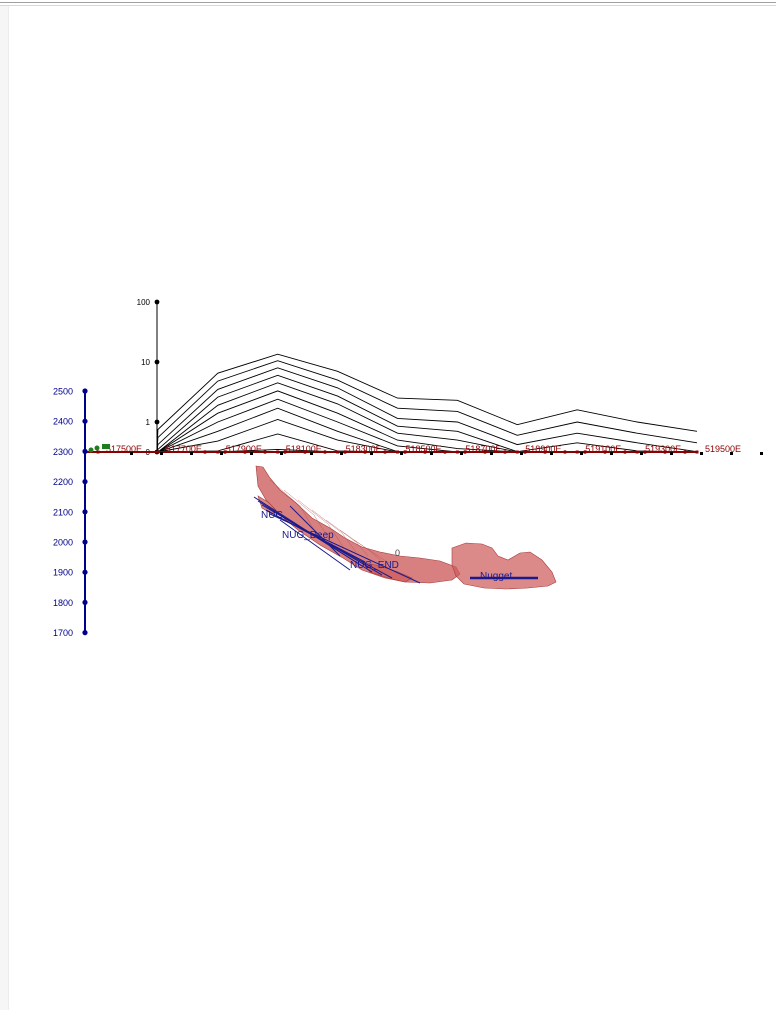 The width and height of the screenshot is (776, 1010). What do you see at coordinates (148, 422) in the screenshot?
I see `value-tick-label: 1` at bounding box center [148, 422].